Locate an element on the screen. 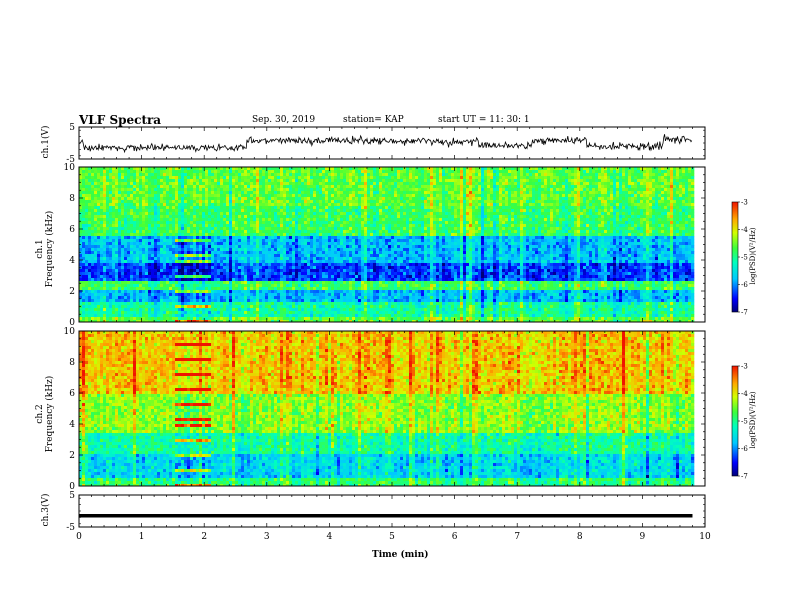  time-tick-label: 9 is located at coordinates (643, 537).